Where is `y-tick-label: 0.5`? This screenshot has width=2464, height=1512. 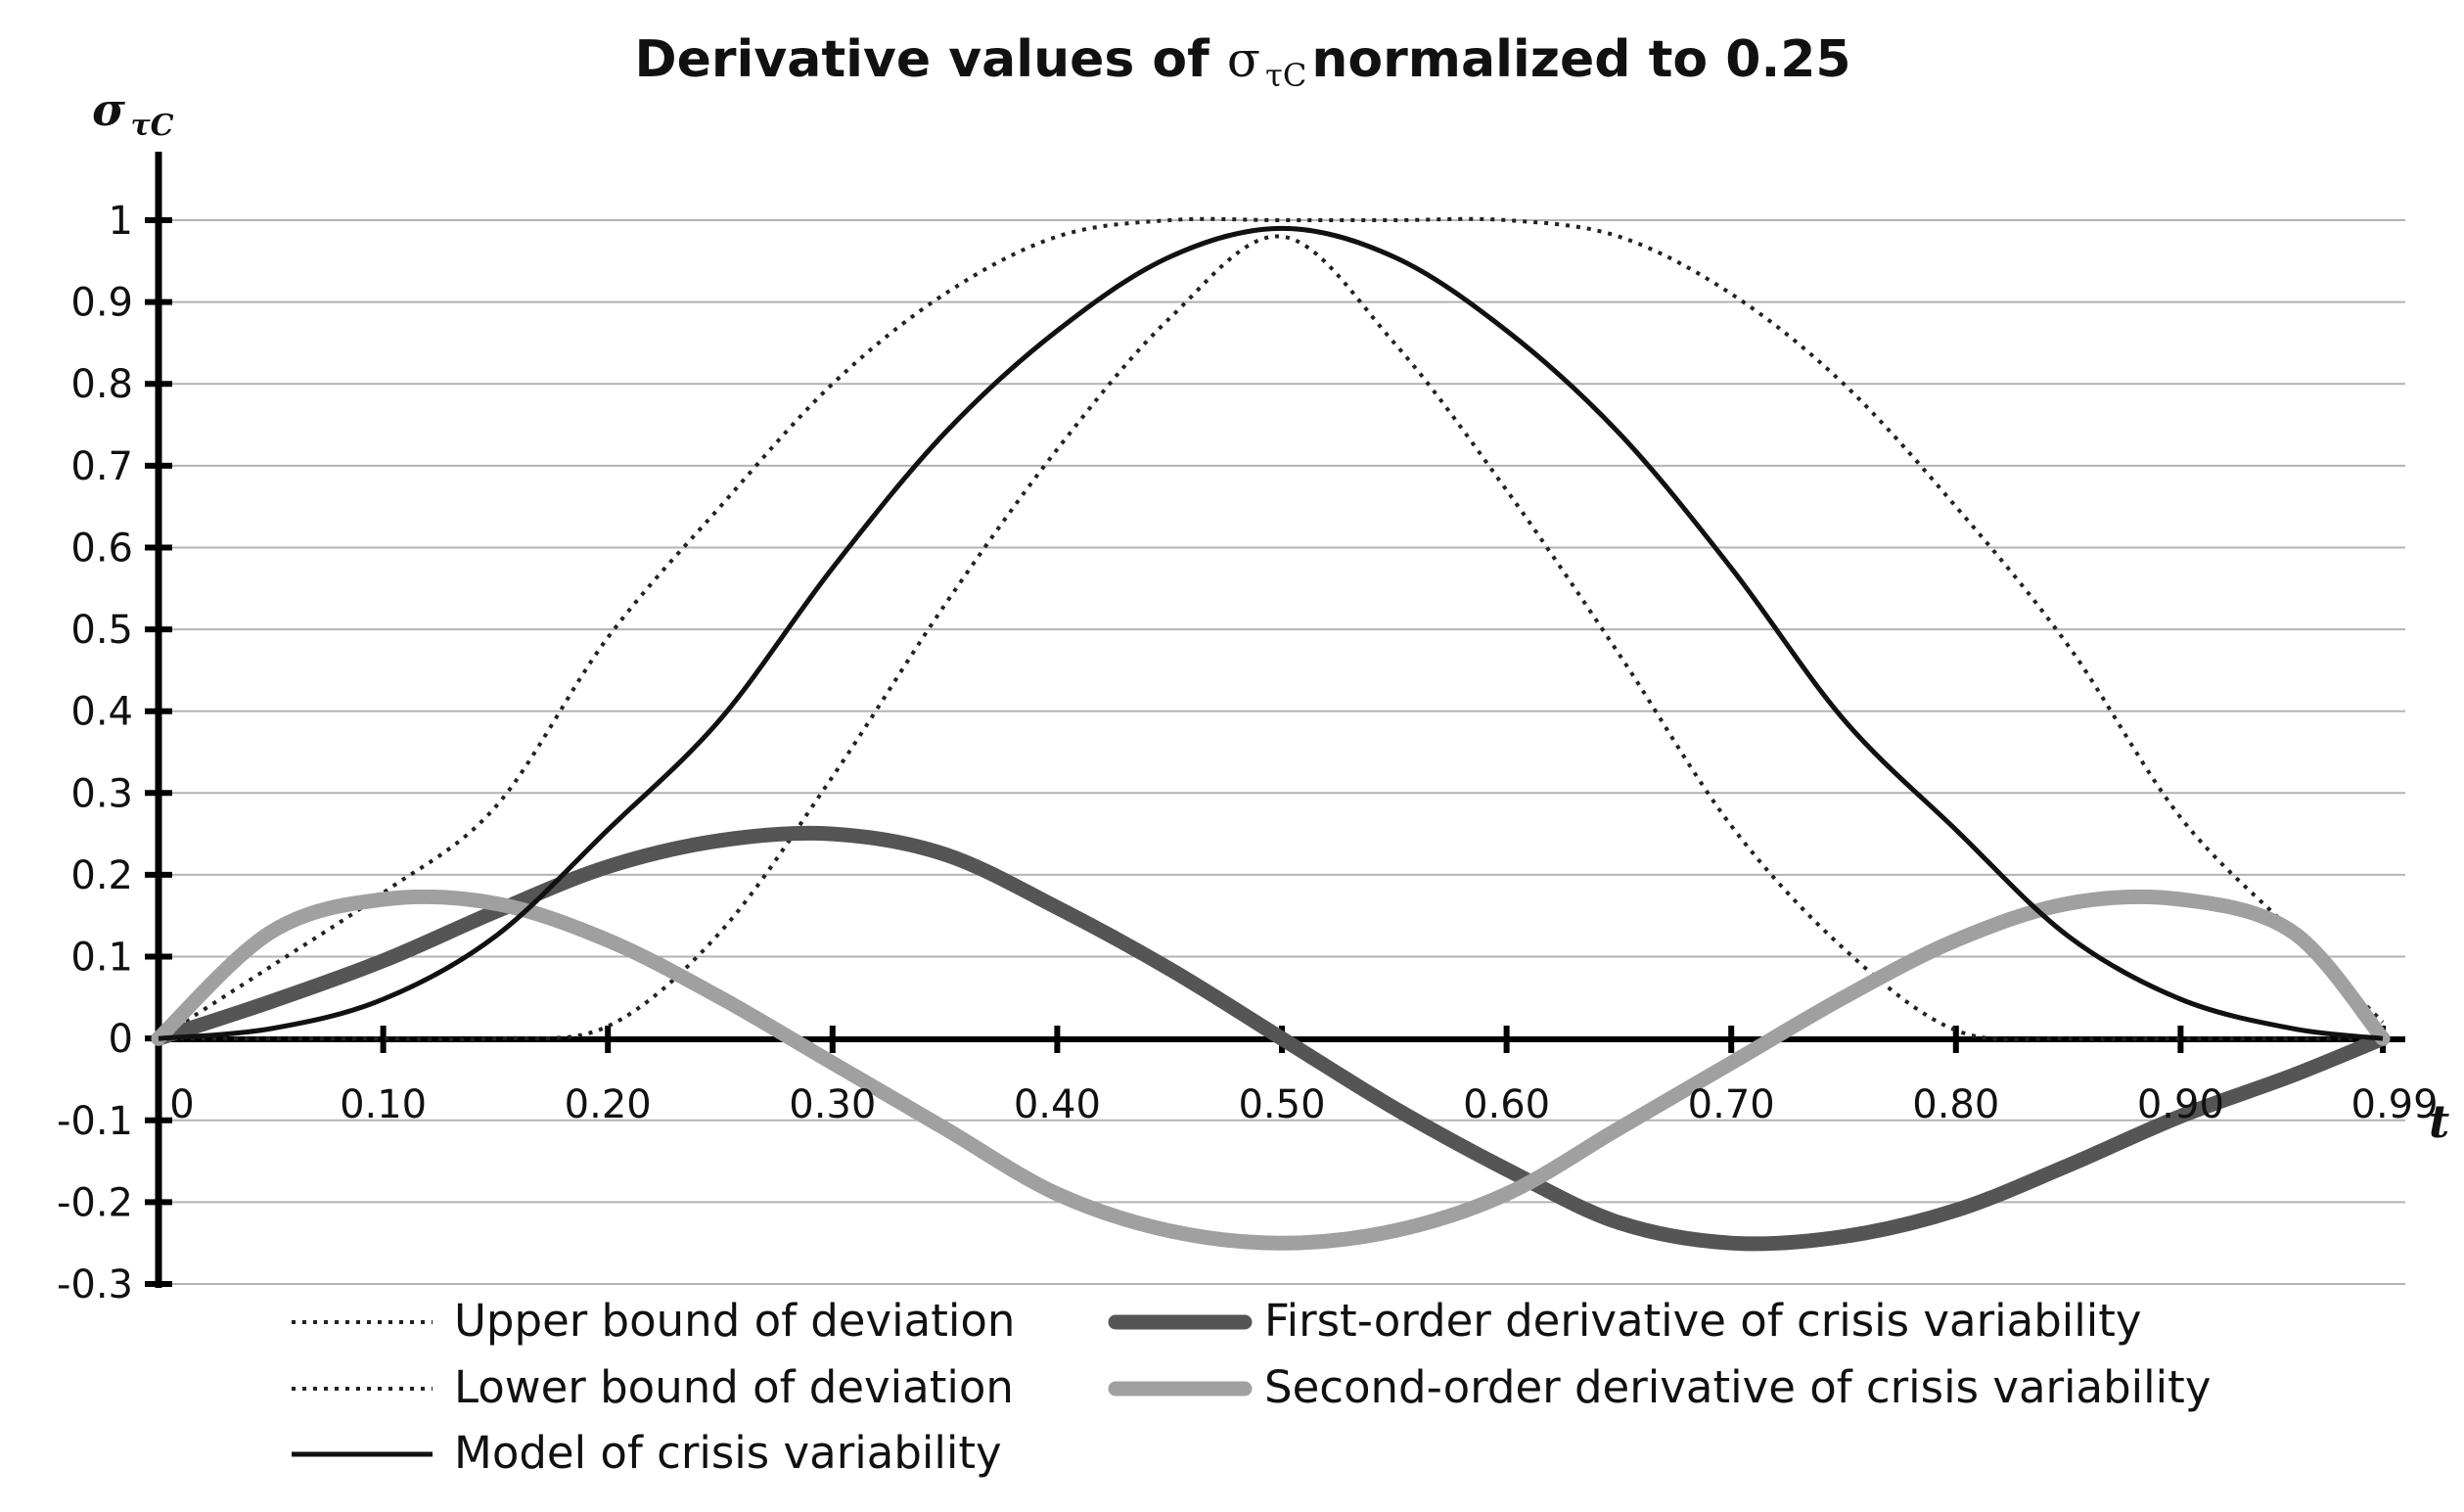
y-tick-label: 0.5 is located at coordinates (101, 630).